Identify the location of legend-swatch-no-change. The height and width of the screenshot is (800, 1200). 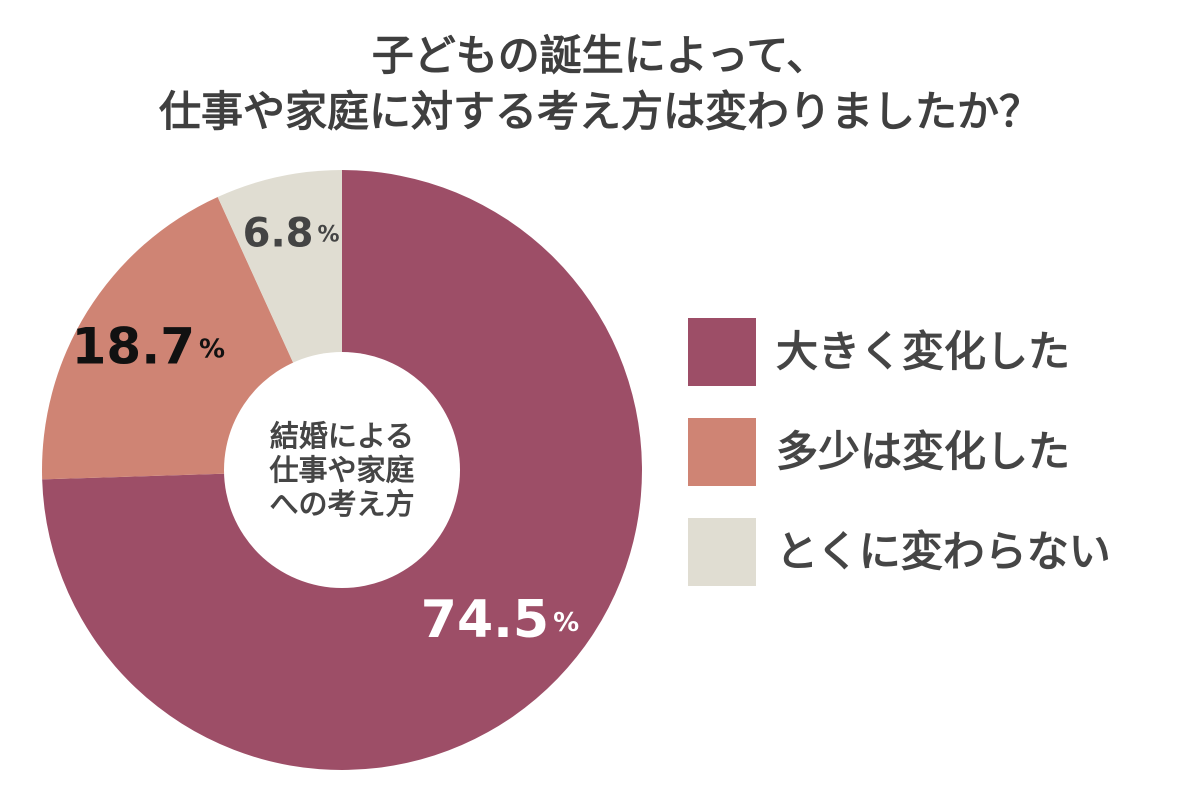
(722, 552).